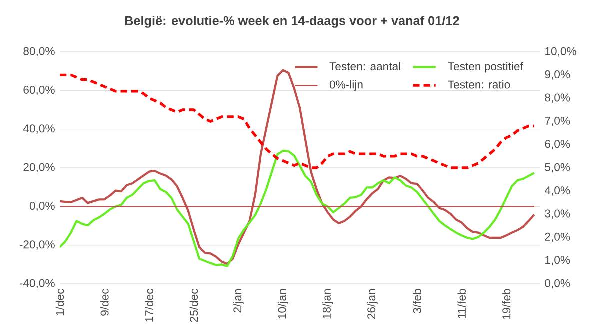 The width and height of the screenshot is (595, 329). I want to click on y2-tick-label: 10,0%, so click(561, 52).